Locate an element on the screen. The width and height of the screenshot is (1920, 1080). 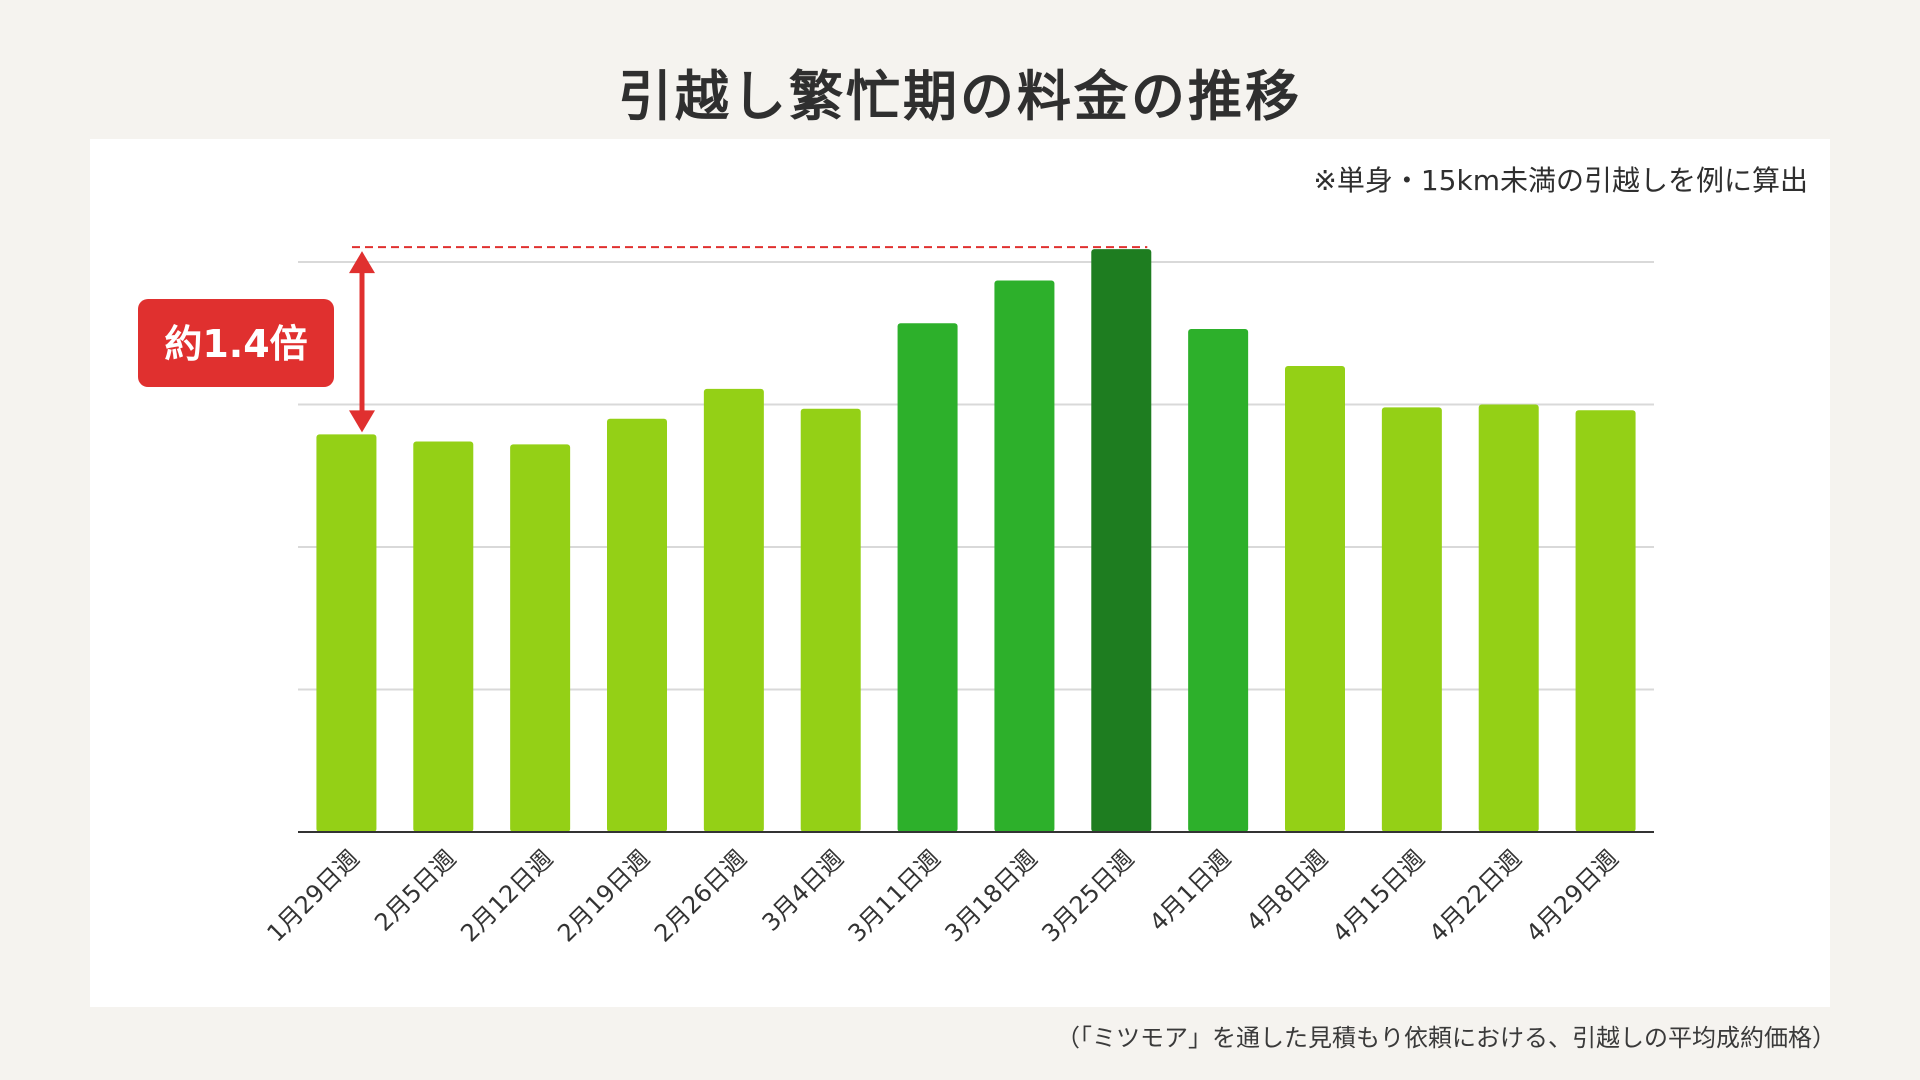
source-note: （「ミツモア」を通した見積もり依頼における、引越しの平均成約価格） is located at coordinates (1446, 1038).